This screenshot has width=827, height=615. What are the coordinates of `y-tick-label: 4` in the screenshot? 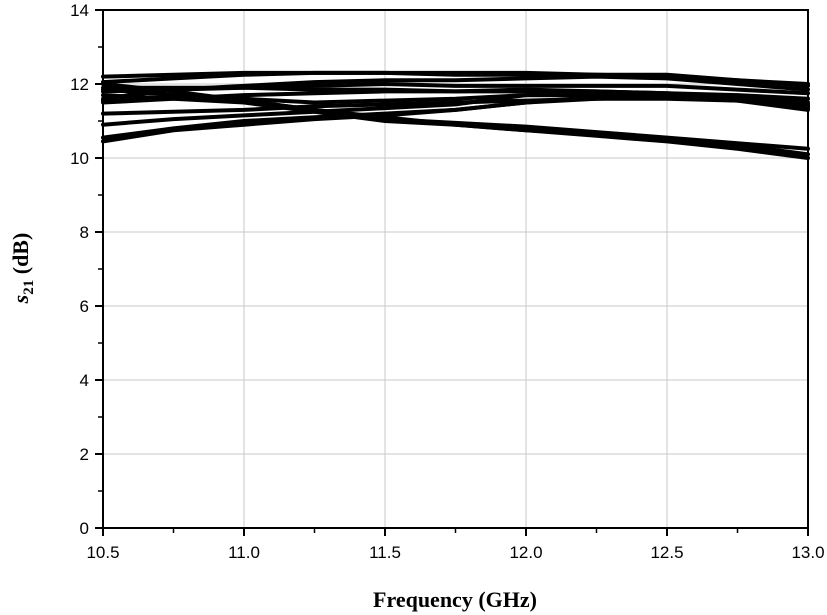 It's located at (84, 380).